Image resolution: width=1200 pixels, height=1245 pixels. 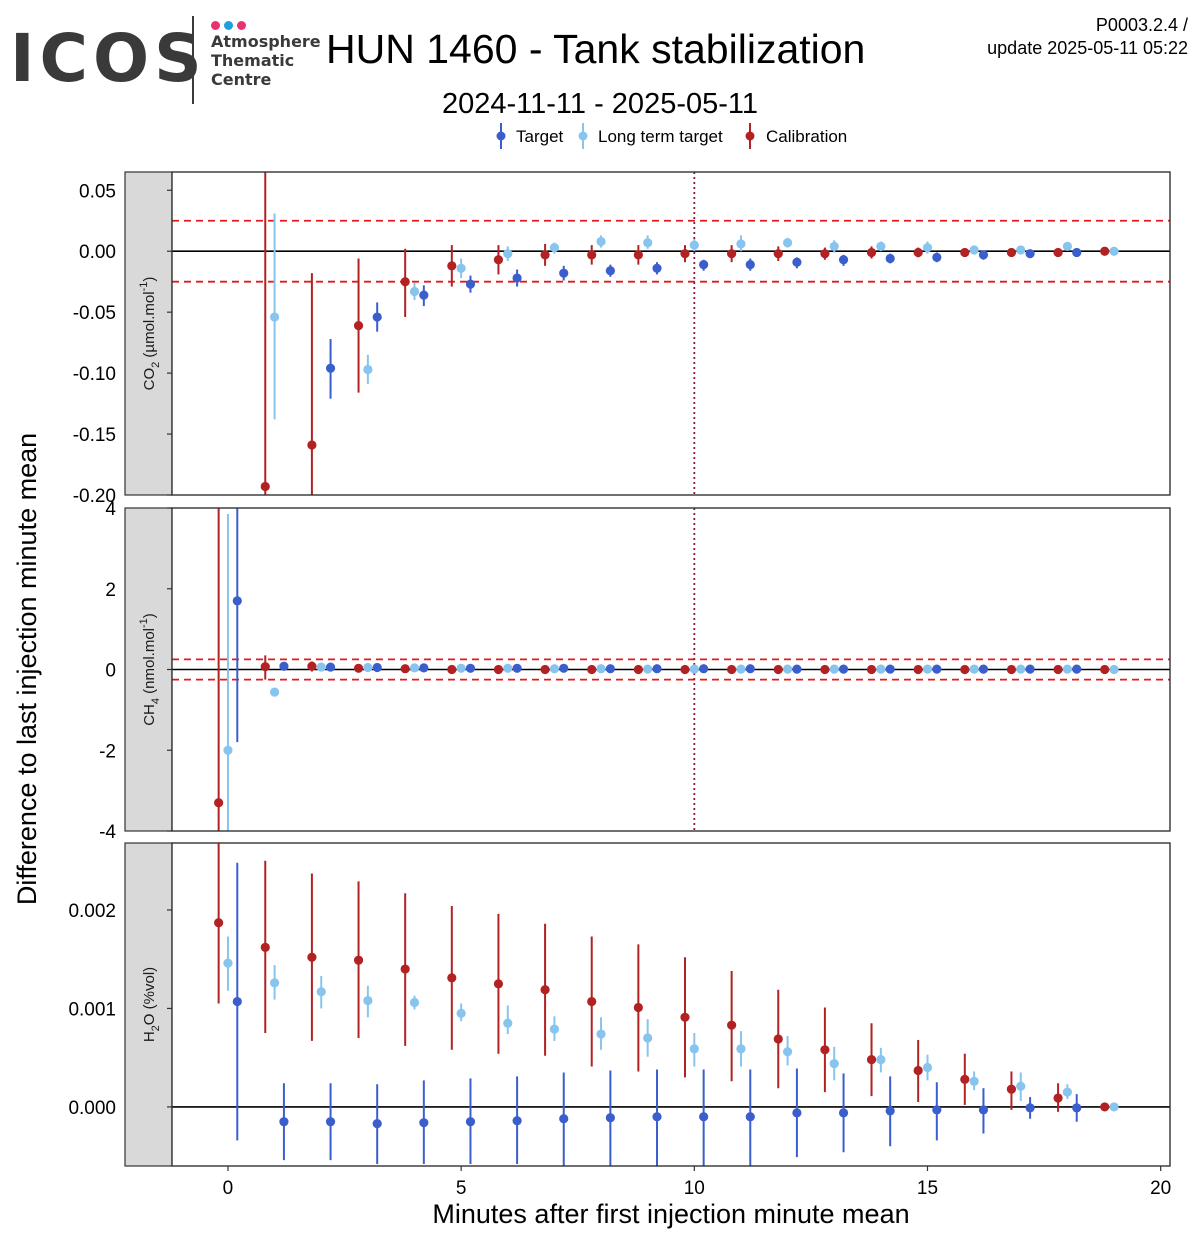 What do you see at coordinates (596, 49) in the screenshot?
I see `page-title: HUN 1460 - Tank stabilization` at bounding box center [596, 49].